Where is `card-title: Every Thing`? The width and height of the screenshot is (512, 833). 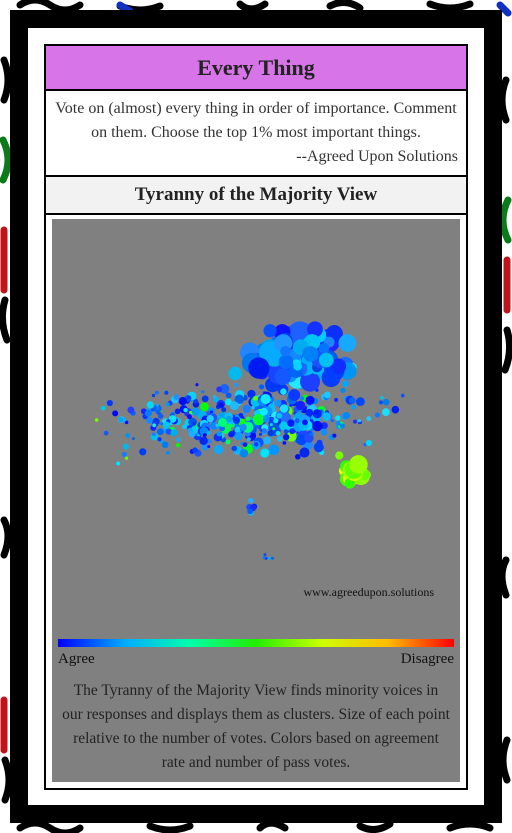
card-title: Every Thing is located at coordinates (256, 68).